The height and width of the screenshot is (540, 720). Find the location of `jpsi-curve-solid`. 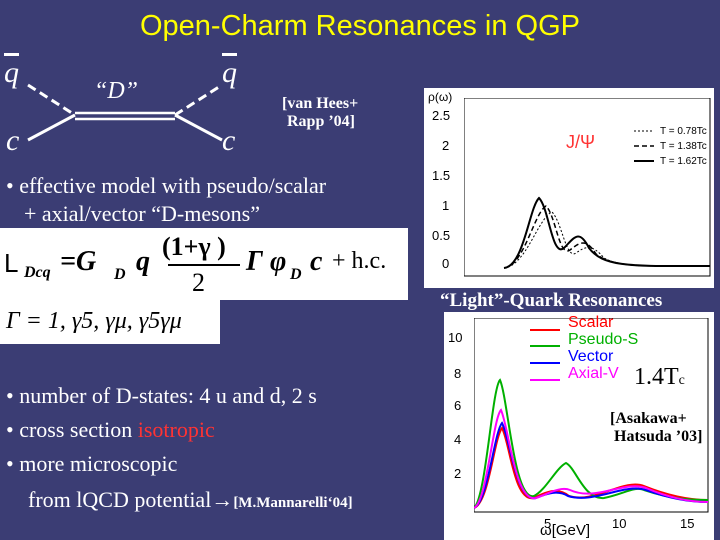

jpsi-curve-solid is located at coordinates (607, 232).